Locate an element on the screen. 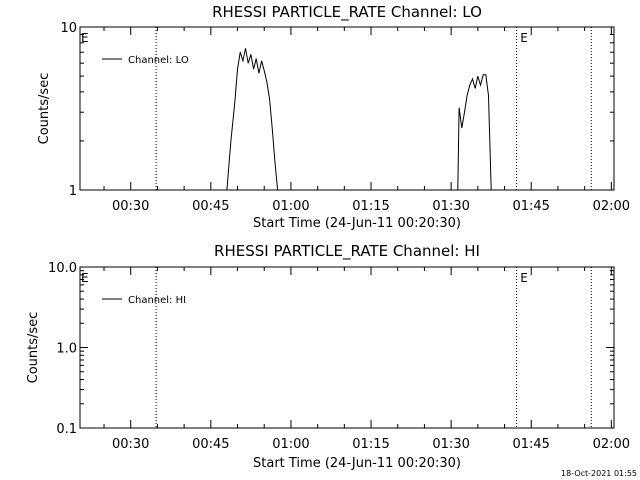 The height and width of the screenshot is (480, 640). legend-label: Channel: HI is located at coordinates (157, 300).